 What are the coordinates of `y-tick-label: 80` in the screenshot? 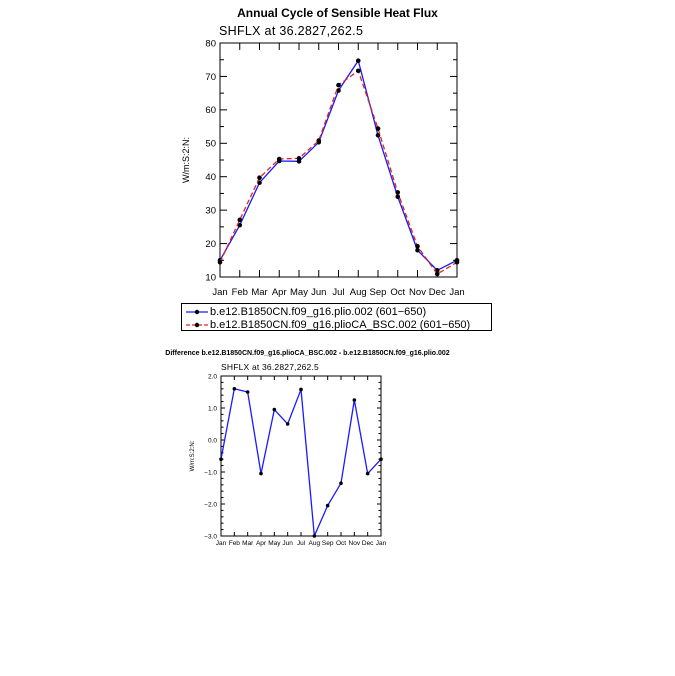 It's located at (210, 43).